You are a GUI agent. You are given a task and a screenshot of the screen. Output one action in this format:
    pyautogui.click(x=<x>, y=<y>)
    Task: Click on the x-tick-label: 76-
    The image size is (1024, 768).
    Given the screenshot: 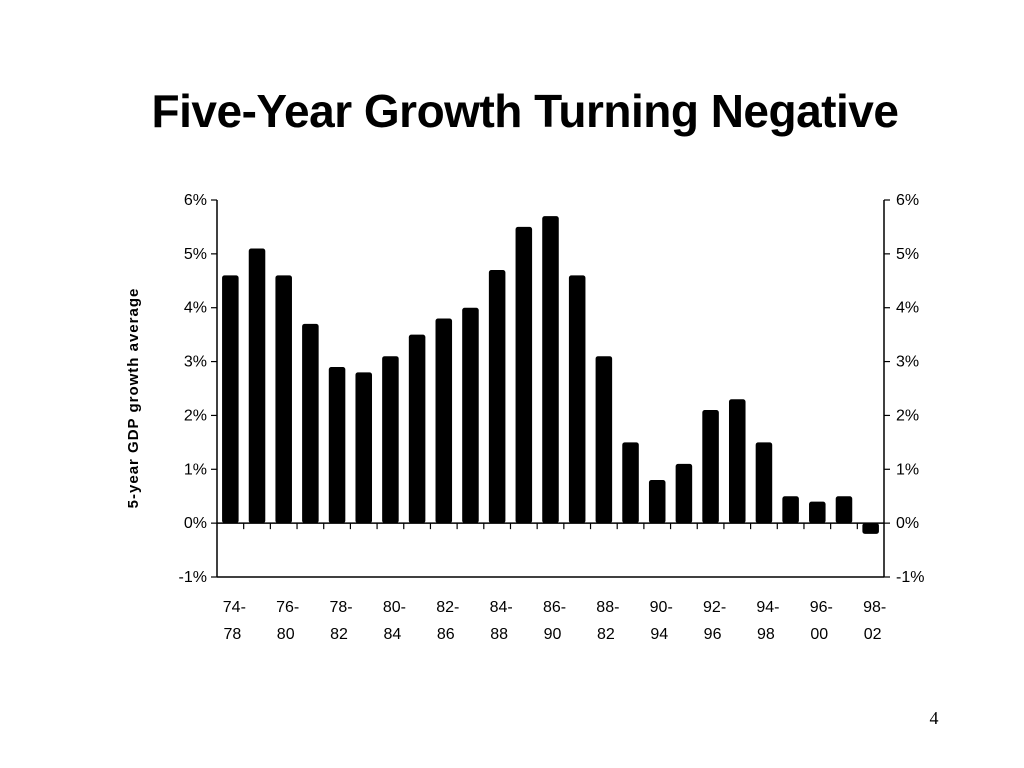 What is the action you would take?
    pyautogui.click(x=287, y=607)
    